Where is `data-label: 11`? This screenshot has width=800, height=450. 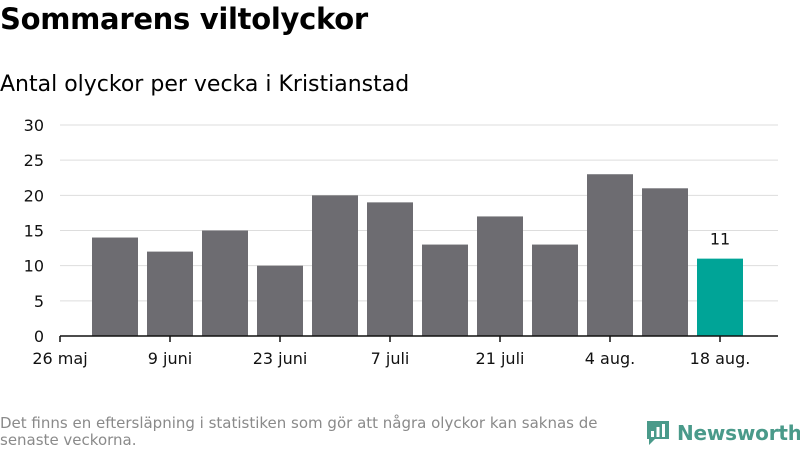
data-label: 11 is located at coordinates (720, 239).